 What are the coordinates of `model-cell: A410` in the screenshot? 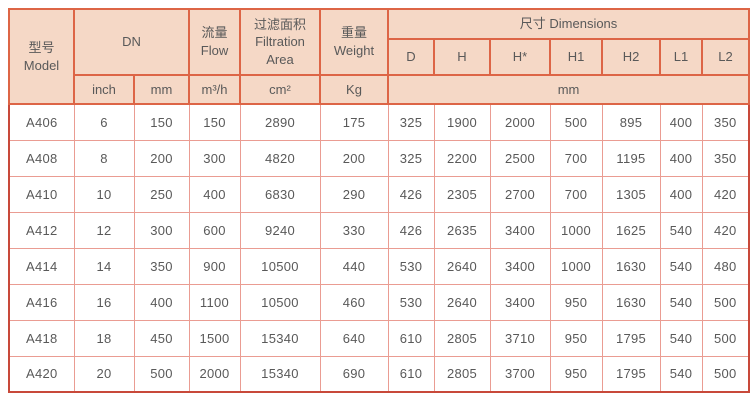 It's located at (41, 194).